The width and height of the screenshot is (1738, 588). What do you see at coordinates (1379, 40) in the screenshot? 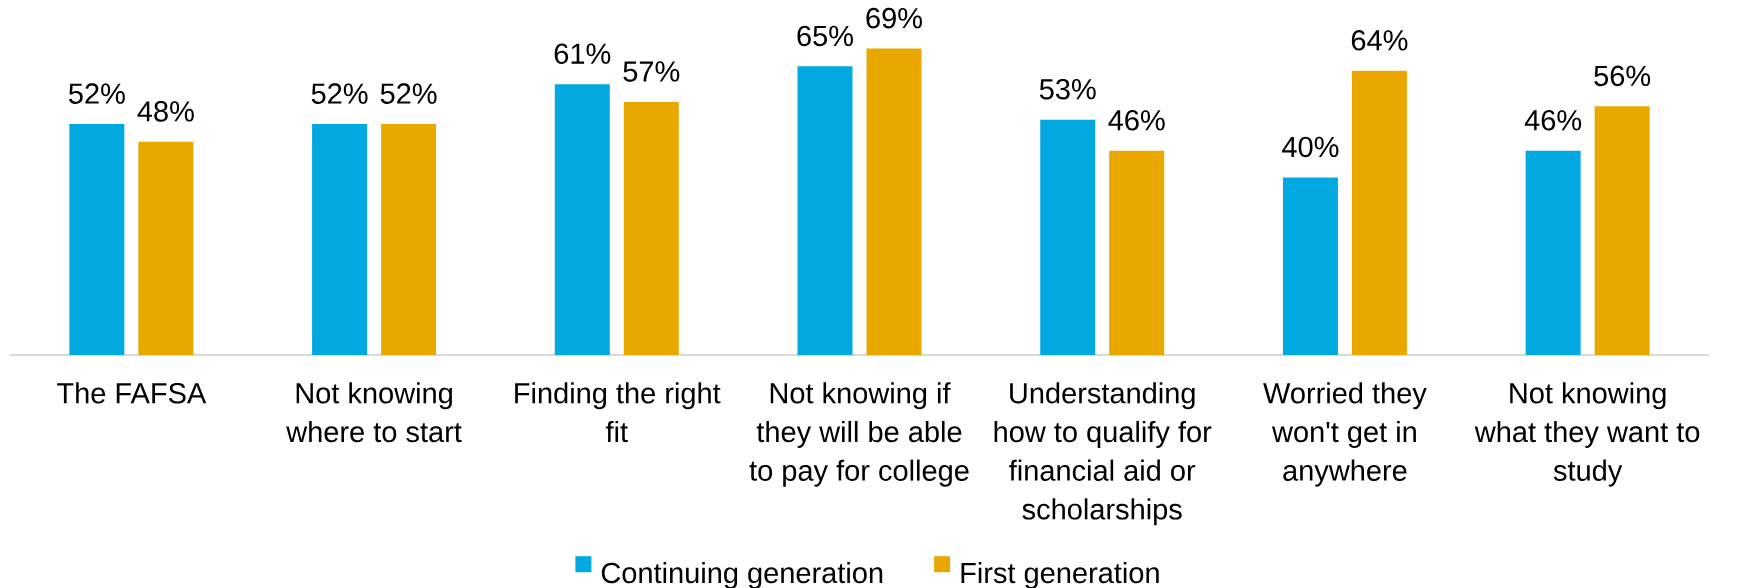
I see `data-label: 64%` at bounding box center [1379, 40].